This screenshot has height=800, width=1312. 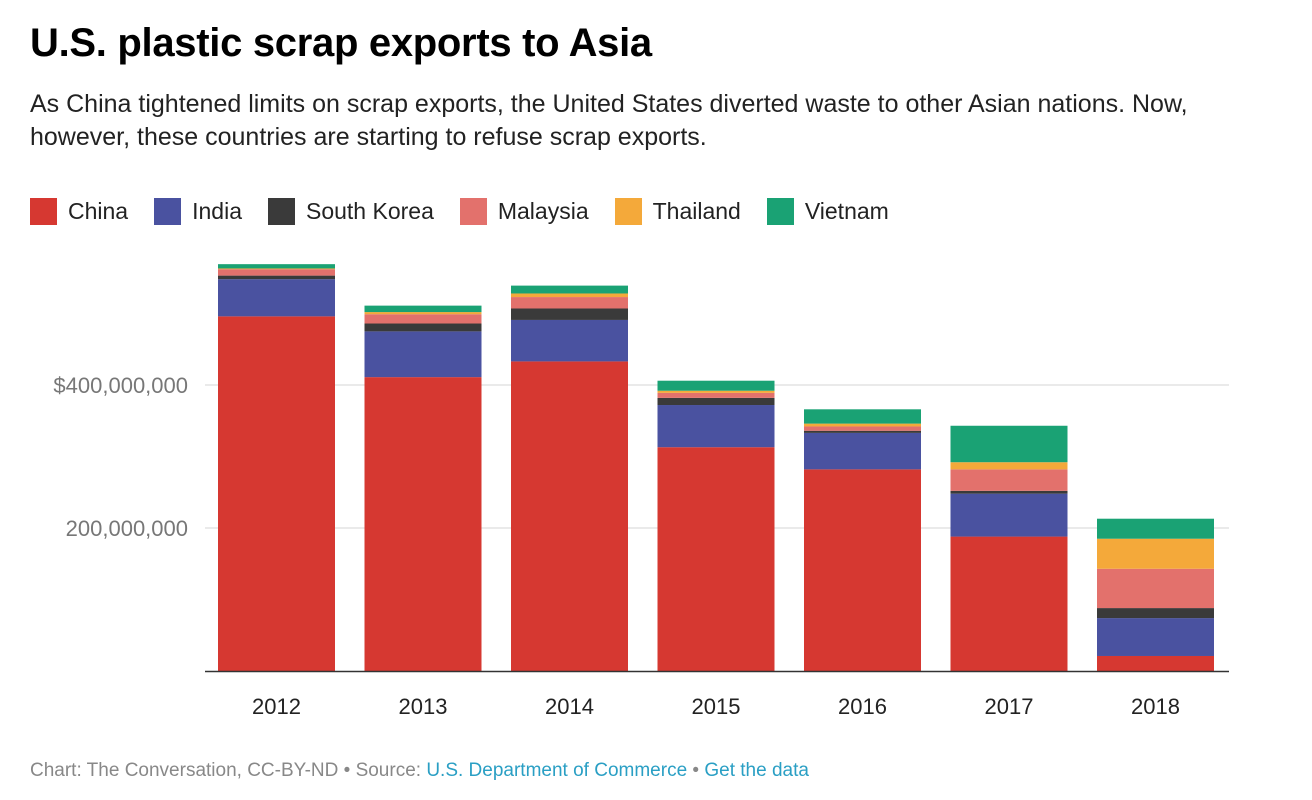 What do you see at coordinates (716, 559) in the screenshot?
I see `bar-segment-china-2015` at bounding box center [716, 559].